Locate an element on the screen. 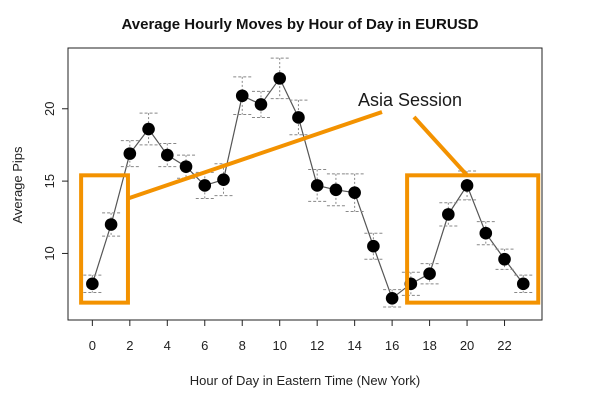 Image resolution: width=600 pixels, height=402 pixels. x-tick-label: 20 is located at coordinates (467, 345).